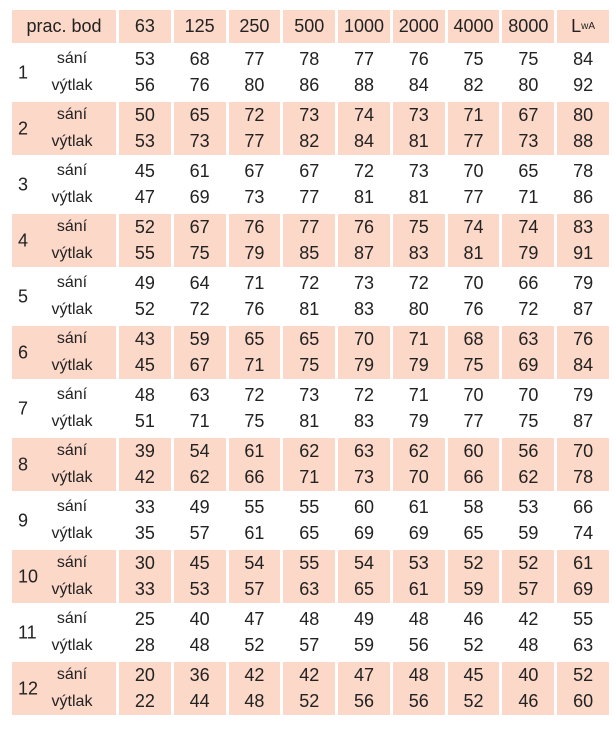 The width and height of the screenshot is (616, 734). I want to click on header-operating-point: prac. bod, so click(64, 26).